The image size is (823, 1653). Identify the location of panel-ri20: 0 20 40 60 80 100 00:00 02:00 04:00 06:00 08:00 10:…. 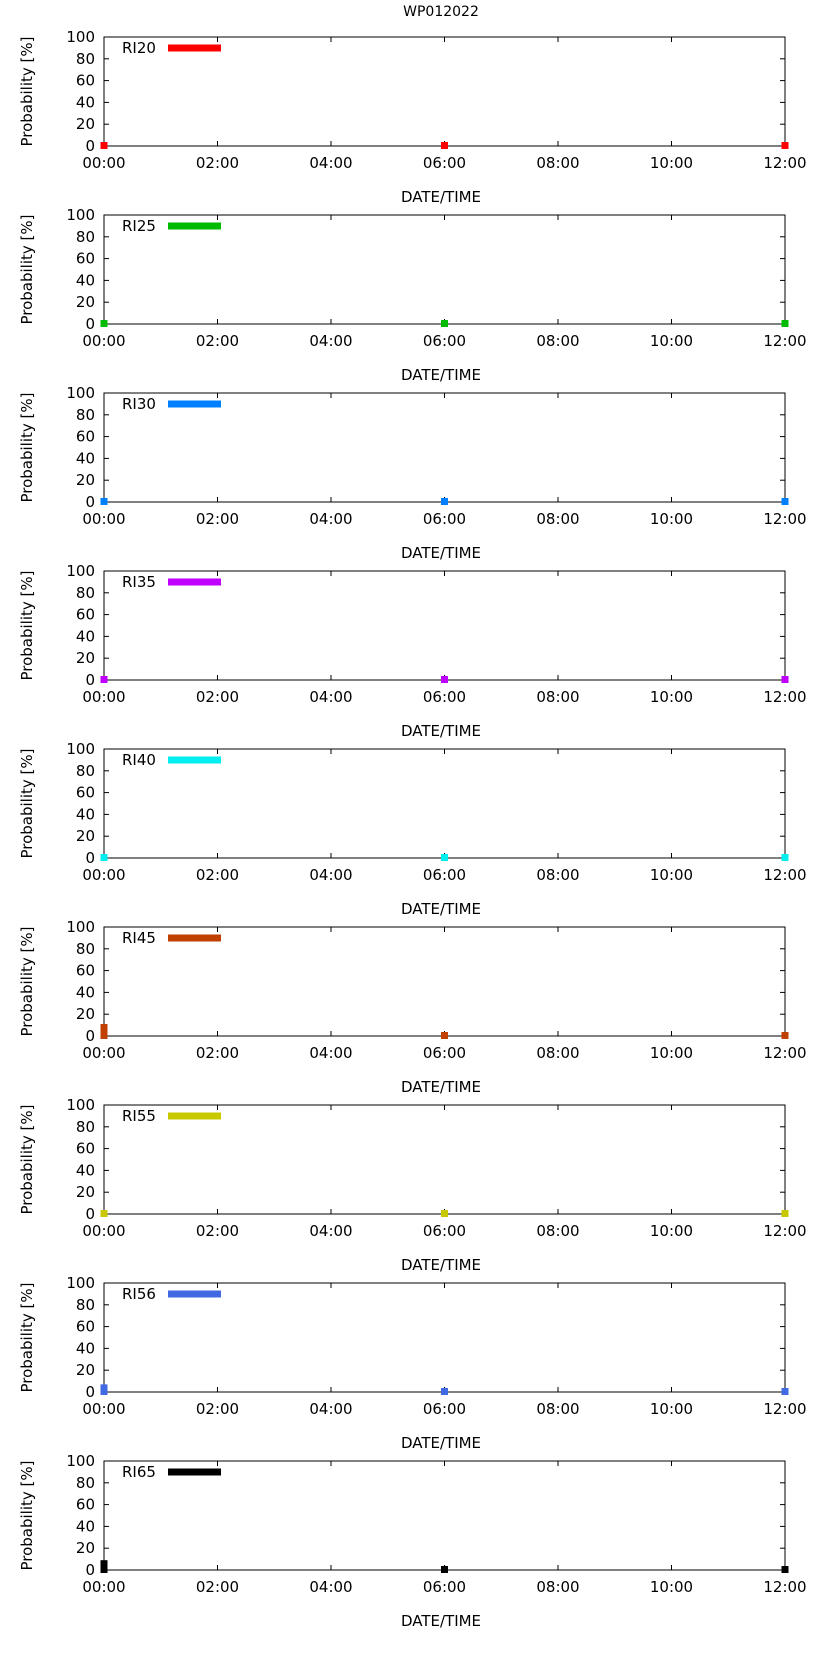
(412, 117).